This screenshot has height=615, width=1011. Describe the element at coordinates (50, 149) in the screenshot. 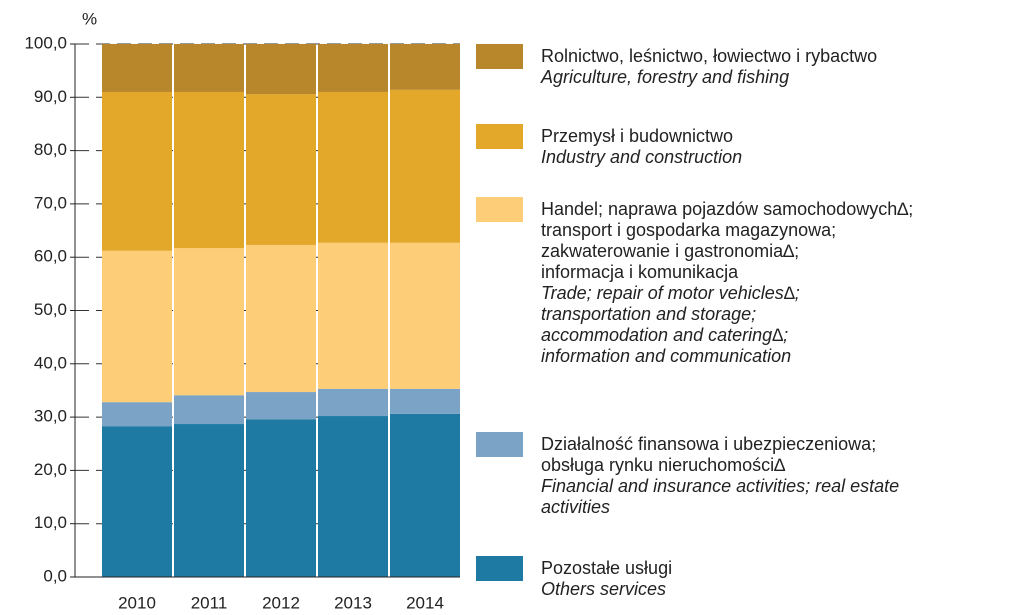

I see `y-tick-label: 80,0` at that location.